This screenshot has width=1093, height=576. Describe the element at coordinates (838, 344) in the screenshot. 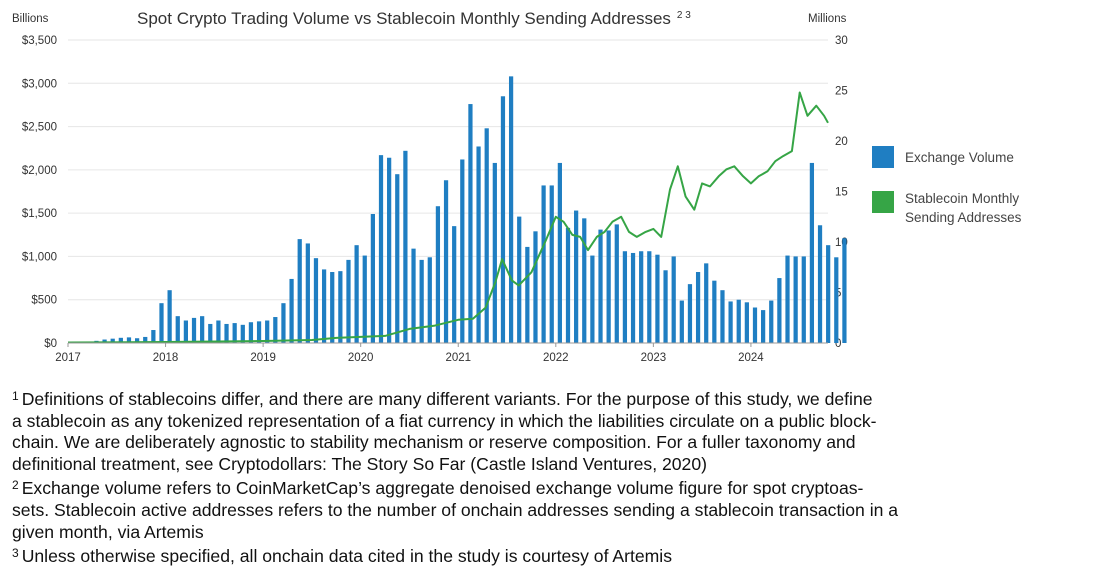

I see `right-axis-tick-label: 0` at that location.